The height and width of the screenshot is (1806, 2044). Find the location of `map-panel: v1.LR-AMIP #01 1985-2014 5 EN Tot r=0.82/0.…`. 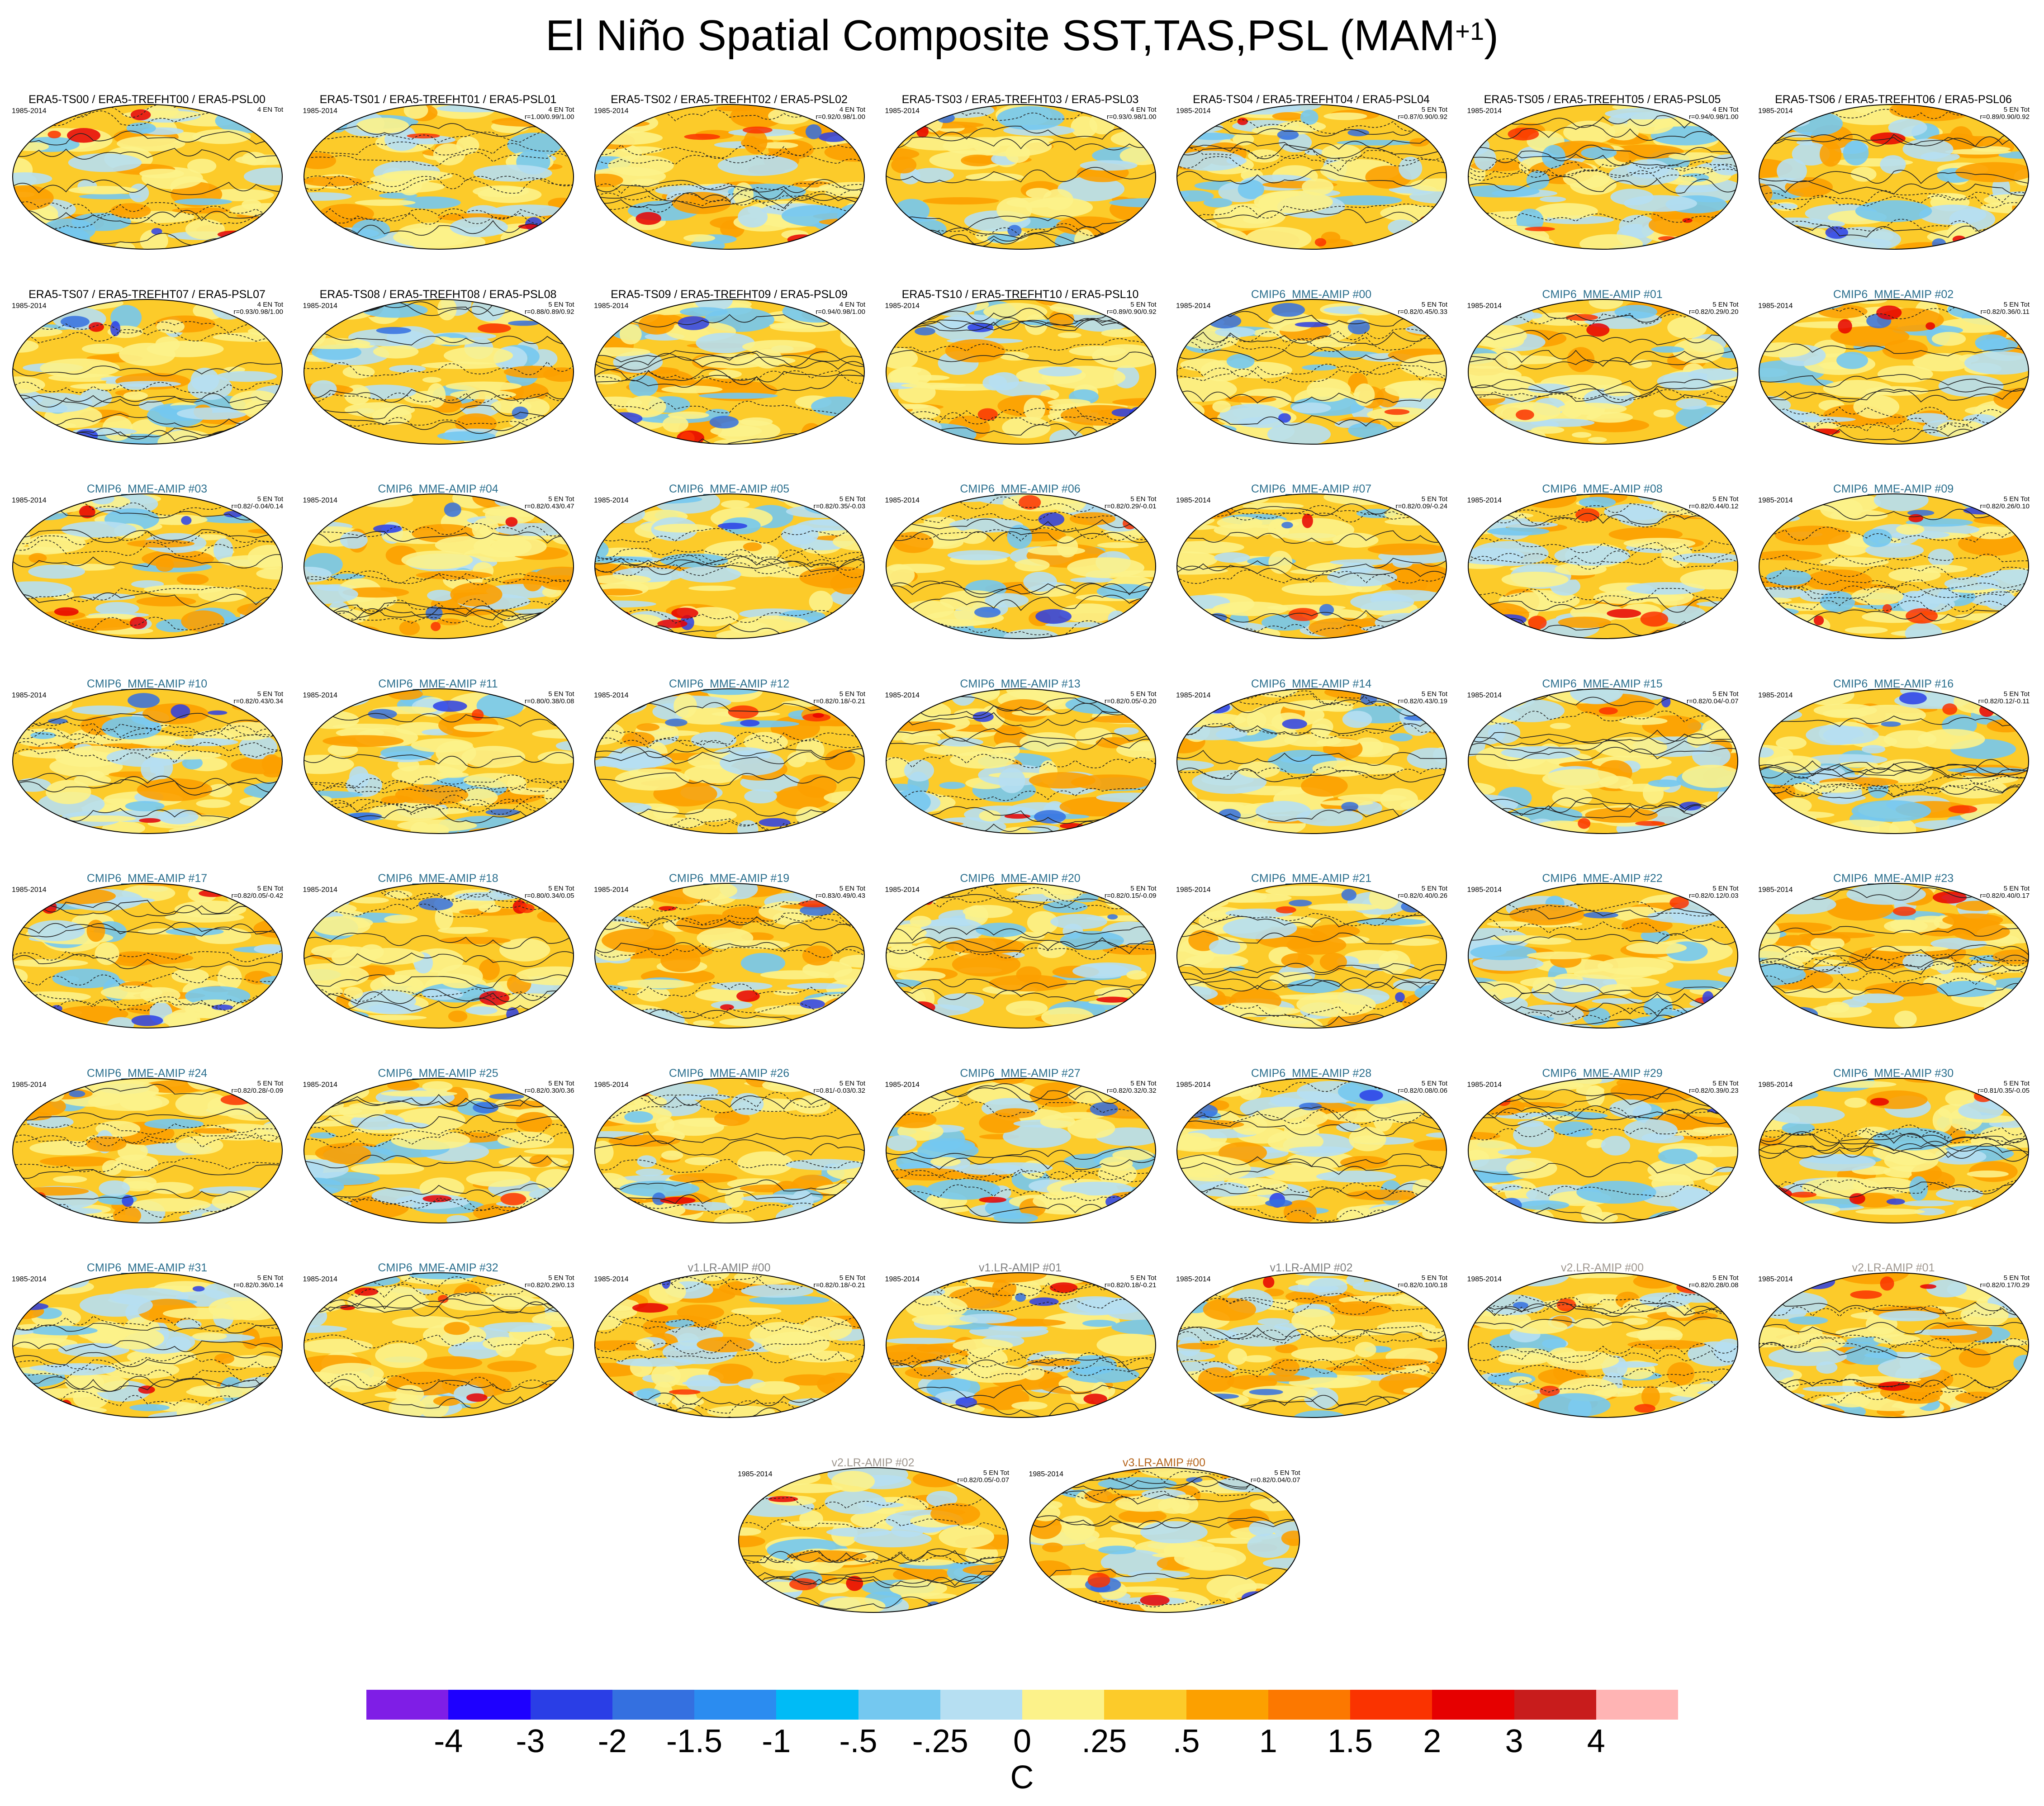

map-panel: v1.LR-AMIP #01 1985-2014 5 EN Tot r=0.82/0.… is located at coordinates (1020, 1356).